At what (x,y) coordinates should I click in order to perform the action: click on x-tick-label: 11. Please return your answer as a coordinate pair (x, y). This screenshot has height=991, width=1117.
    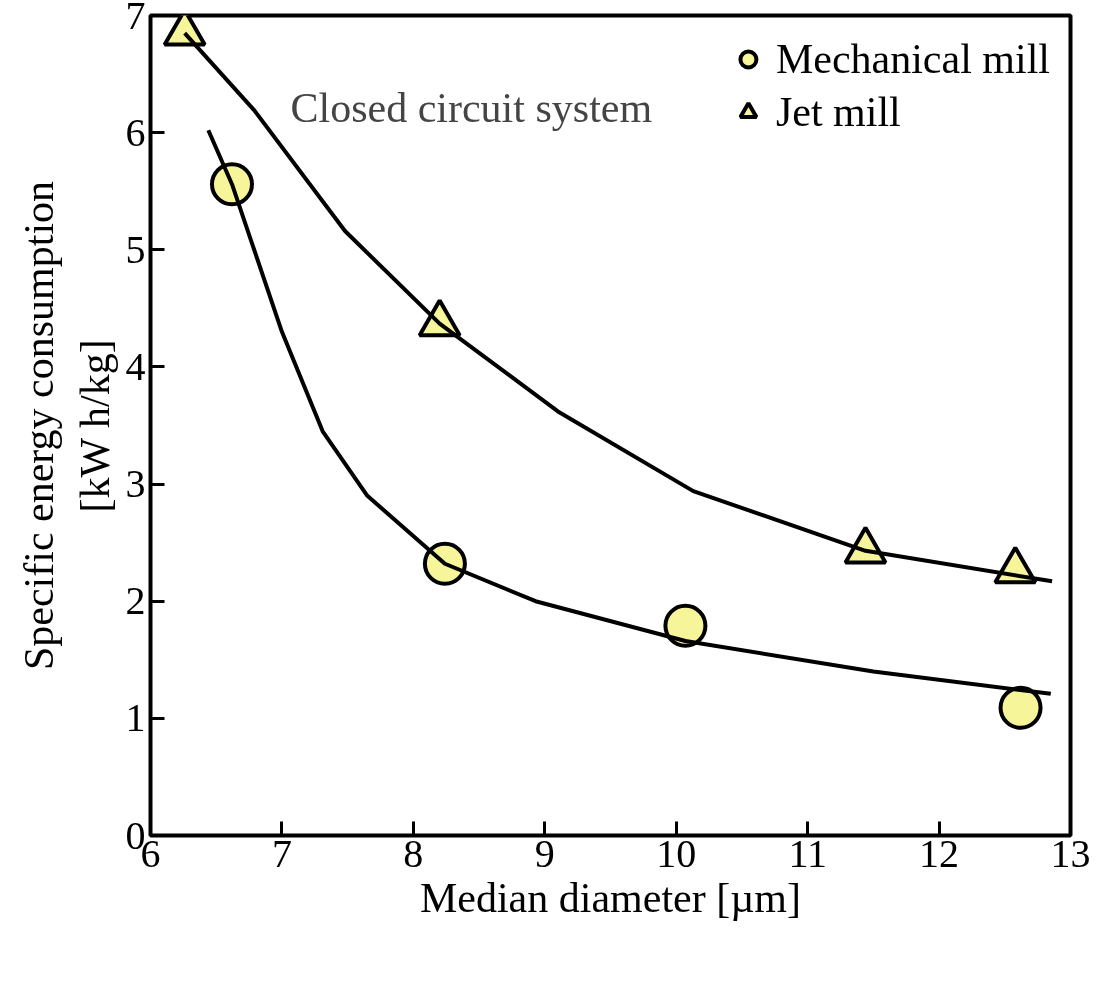
    Looking at the image, I should click on (807, 853).